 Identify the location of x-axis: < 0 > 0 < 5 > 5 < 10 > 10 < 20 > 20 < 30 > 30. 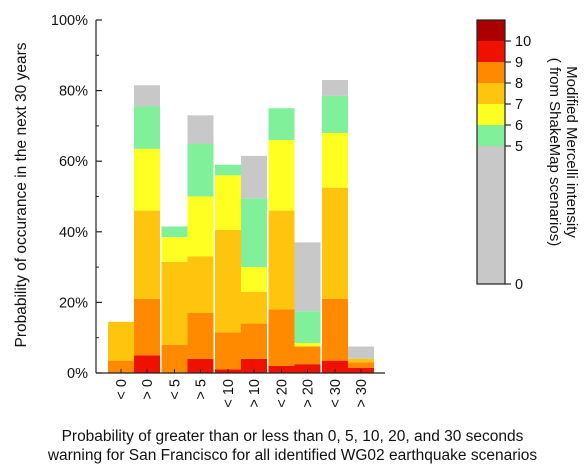
(240, 388).